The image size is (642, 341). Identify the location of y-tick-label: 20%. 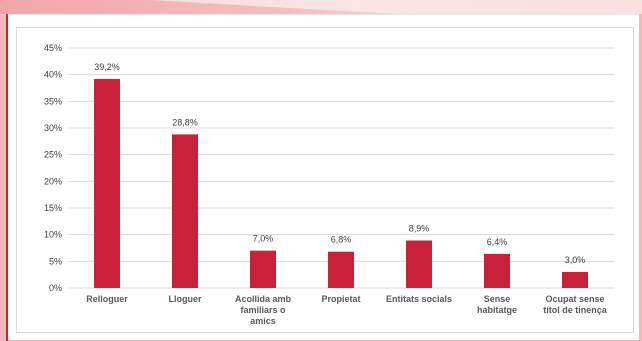
(53, 181).